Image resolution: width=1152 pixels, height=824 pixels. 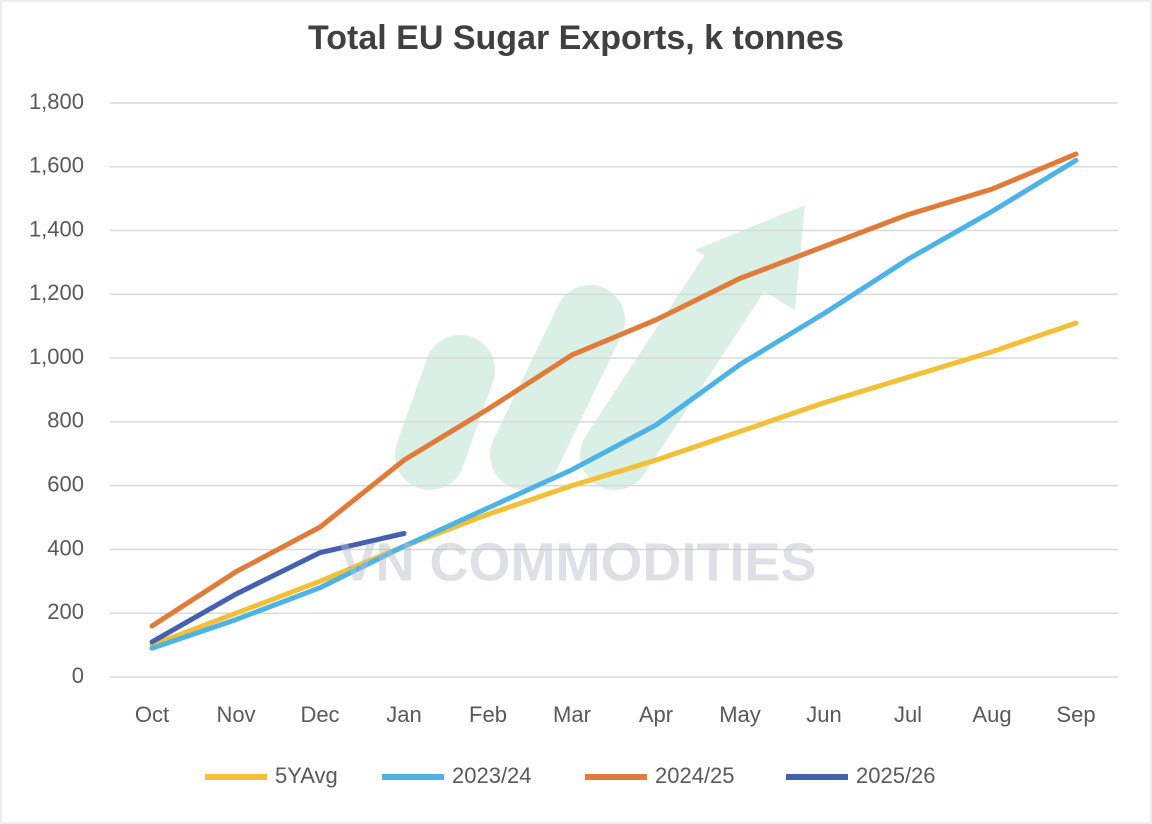 What do you see at coordinates (235, 714) in the screenshot?
I see `x-tick-label: Nov` at bounding box center [235, 714].